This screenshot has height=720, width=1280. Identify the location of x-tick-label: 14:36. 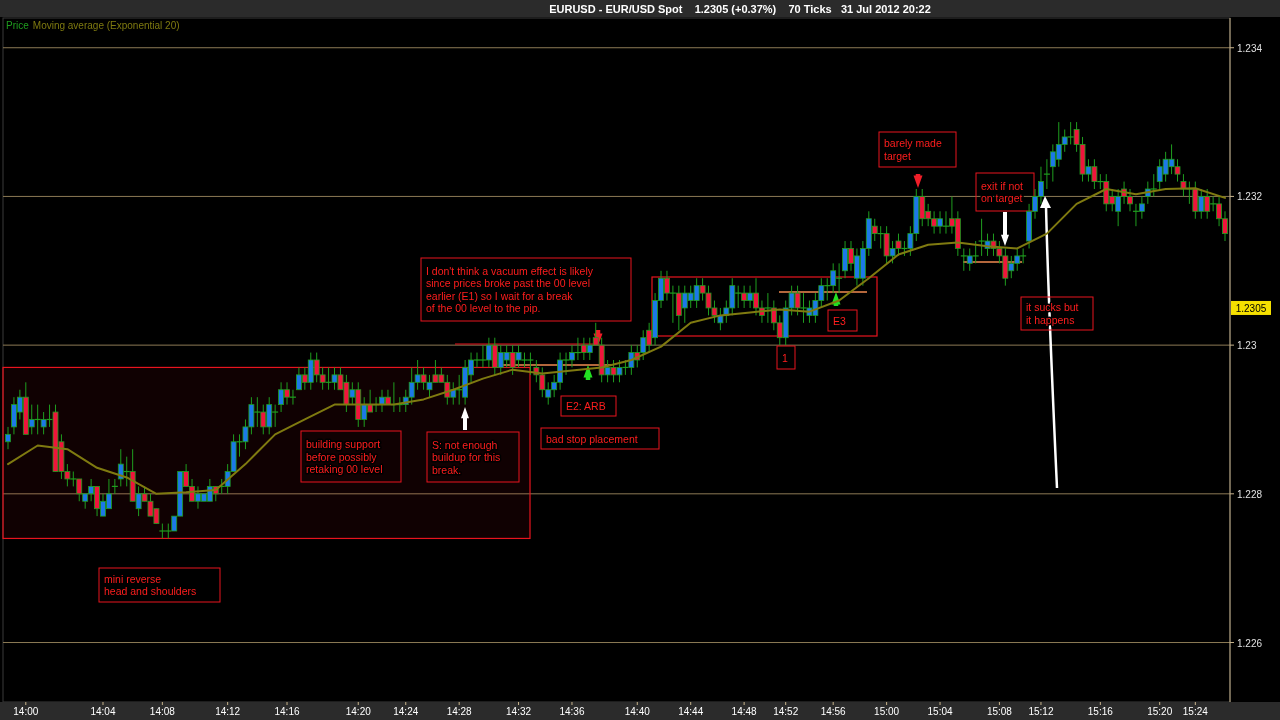
(572, 711).